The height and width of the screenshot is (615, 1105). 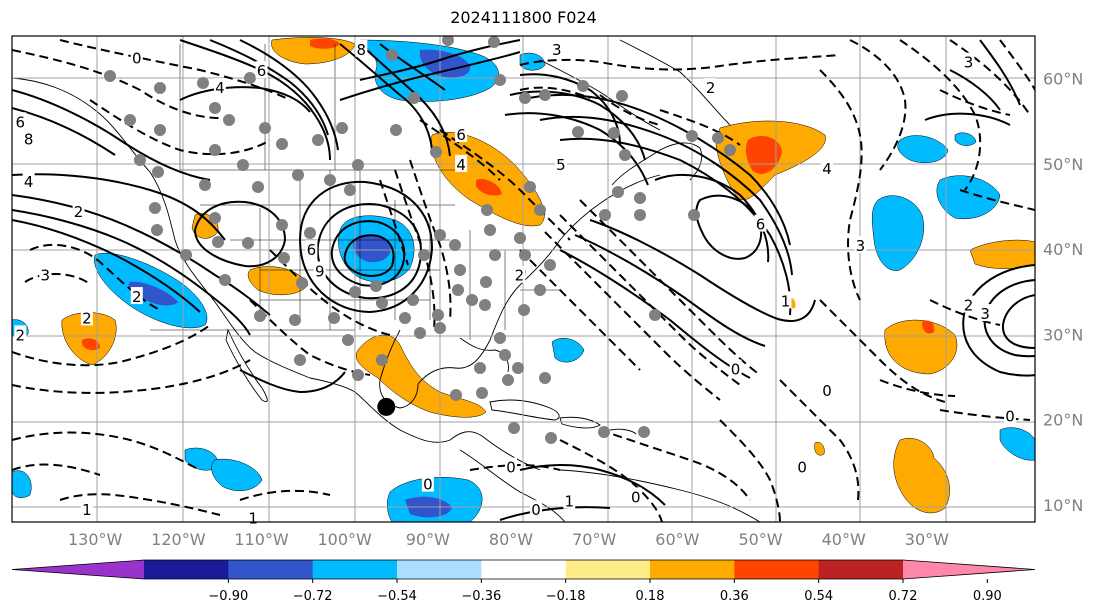 I want to click on colorbar-tick-label: 0.18, so click(x=650, y=596).